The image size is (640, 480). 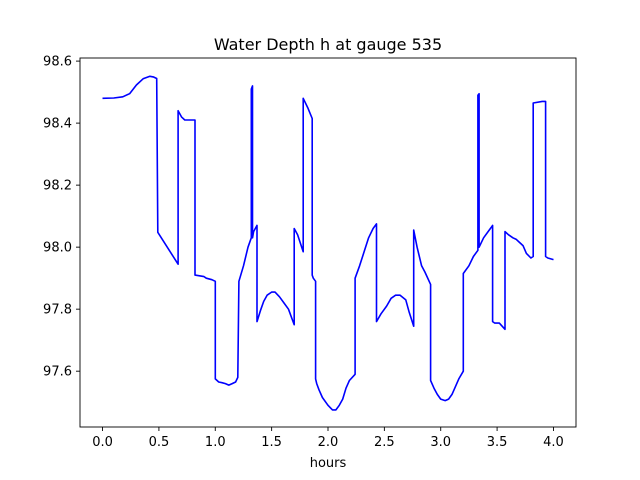 What do you see at coordinates (57, 310) in the screenshot?
I see `y-tick-label: 97.8` at bounding box center [57, 310].